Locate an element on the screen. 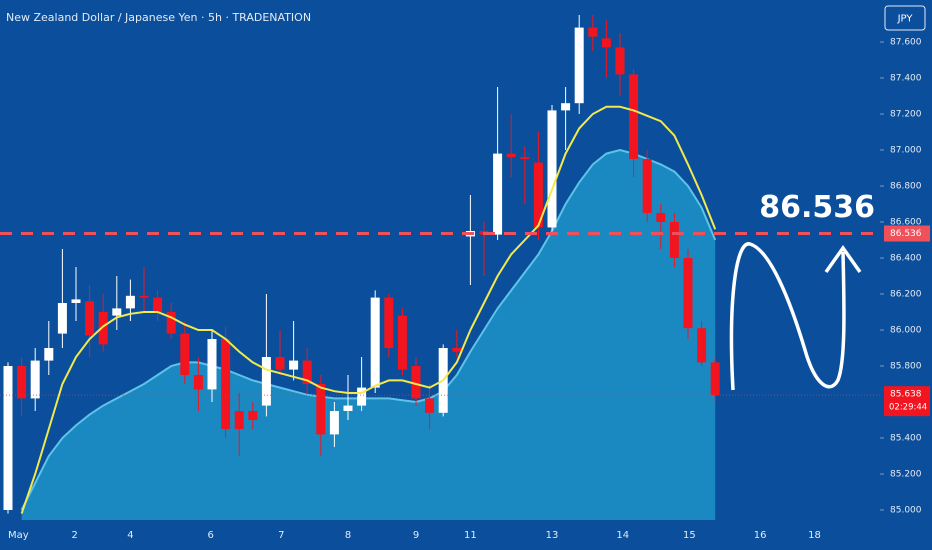  y-tick-label: 85.800 is located at coordinates (906, 367).